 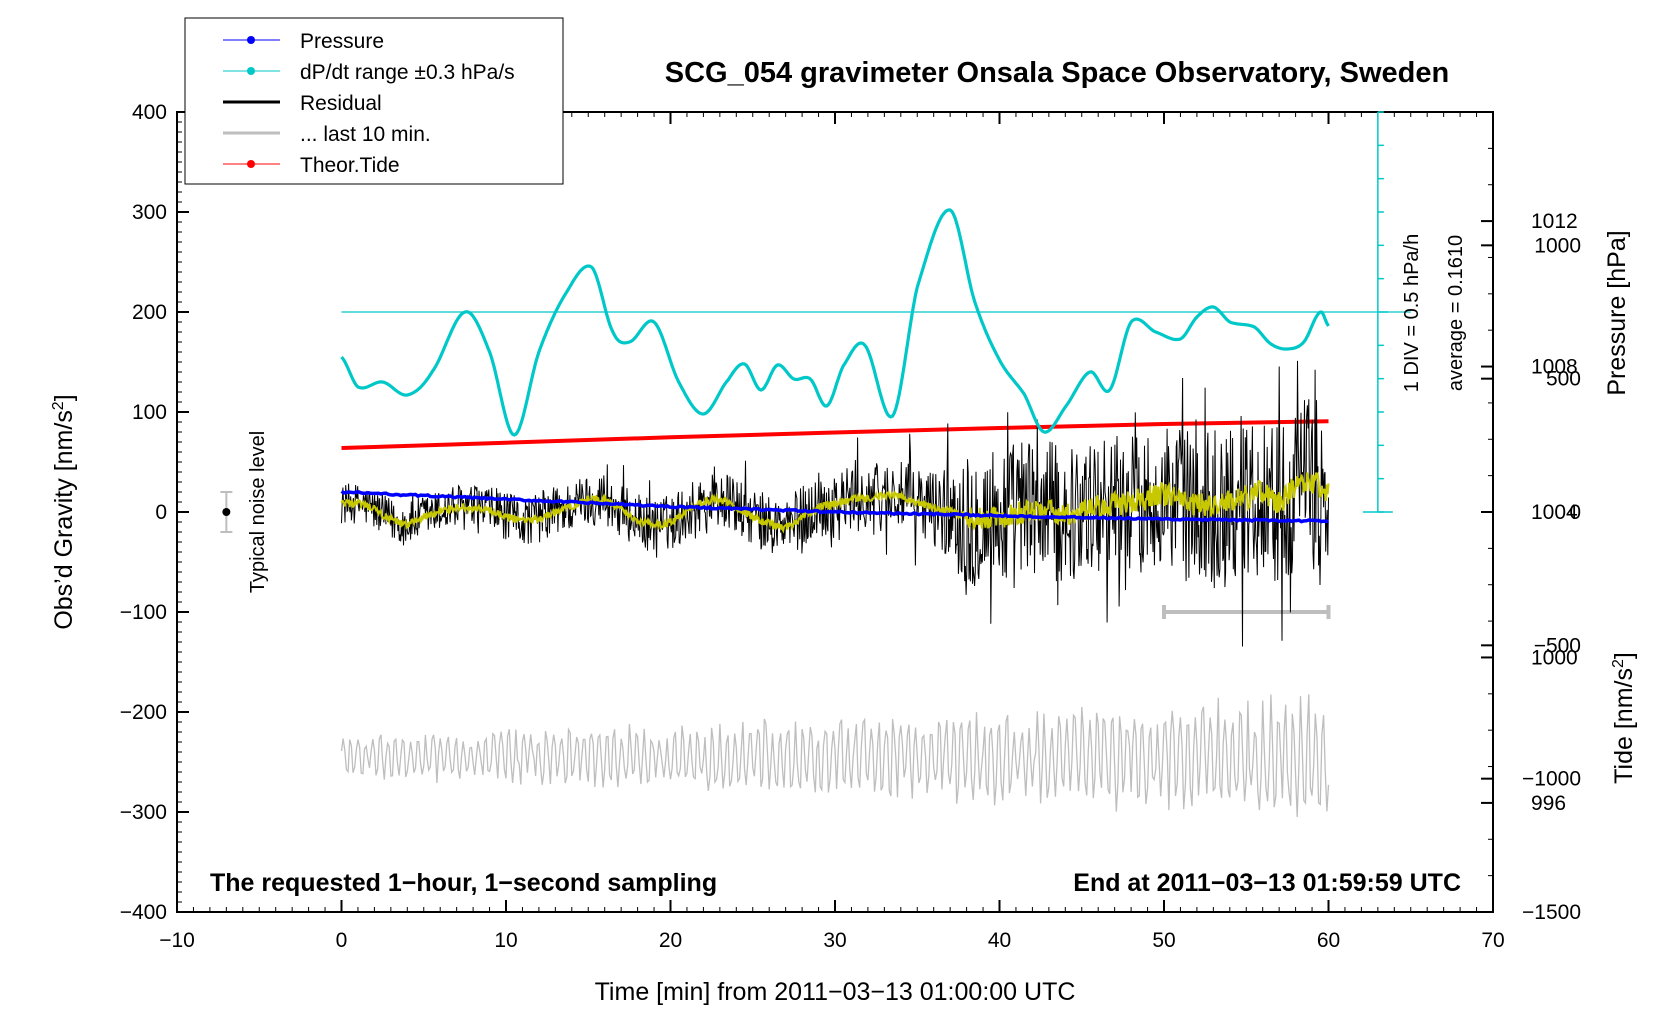 What do you see at coordinates (251, 40) in the screenshot?
I see `legend-marker-pressure` at bounding box center [251, 40].